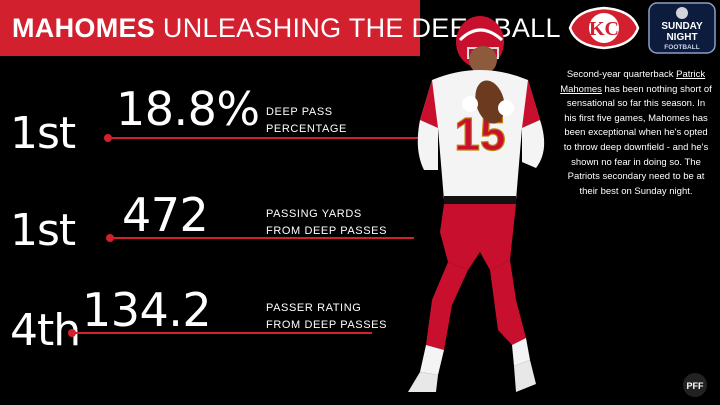  I want to click on chiefs-logo: KC, so click(604, 28).